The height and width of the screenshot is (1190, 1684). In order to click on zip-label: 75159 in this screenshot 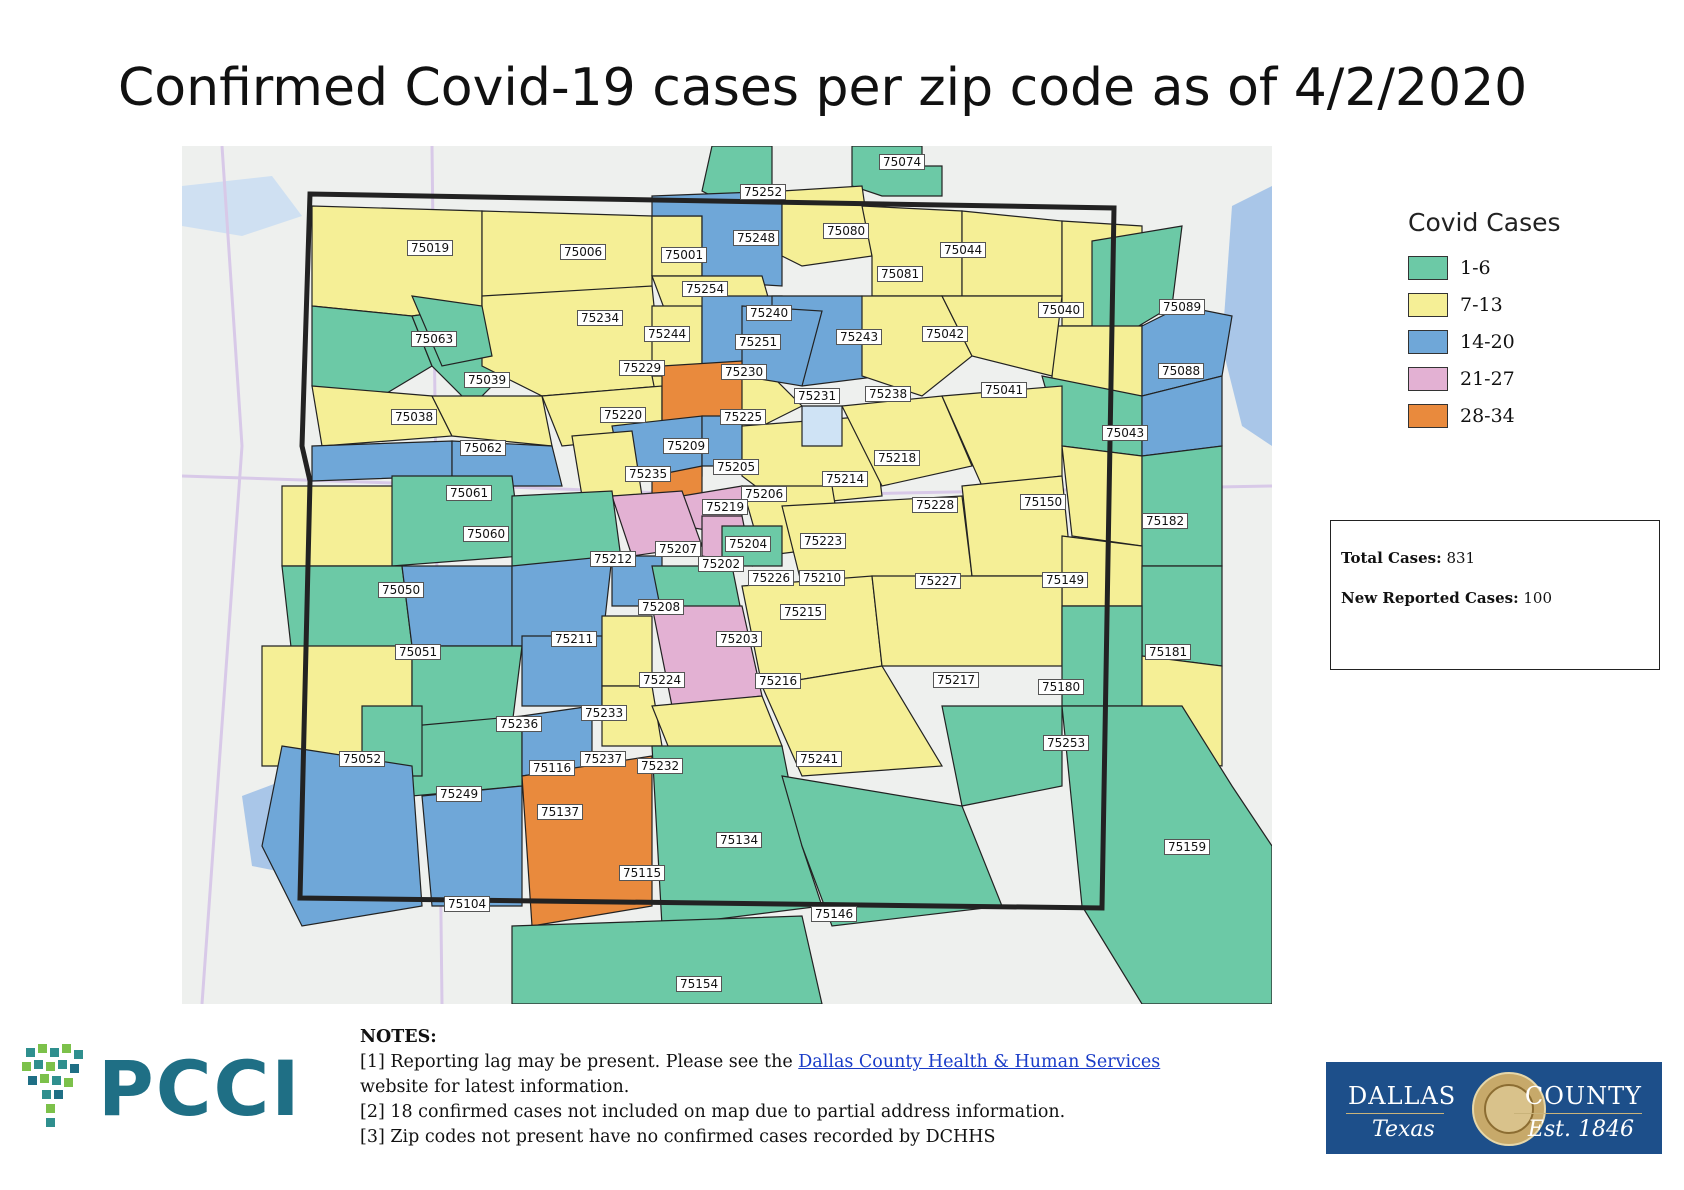, I will do `click(1187, 847)`.